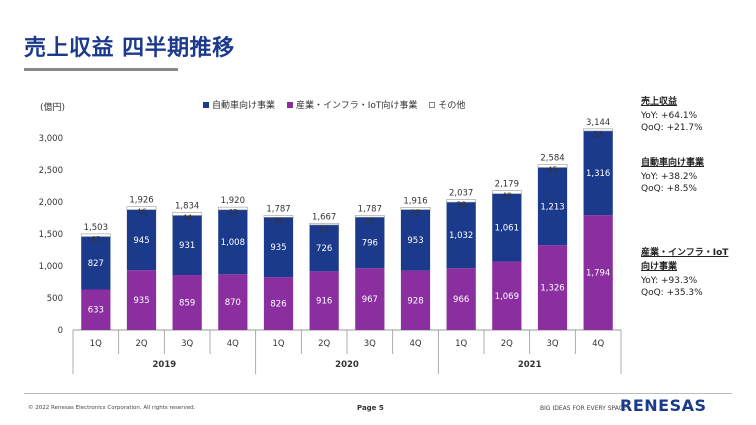  I want to click on data-label-auto: 1,008, so click(233, 243).